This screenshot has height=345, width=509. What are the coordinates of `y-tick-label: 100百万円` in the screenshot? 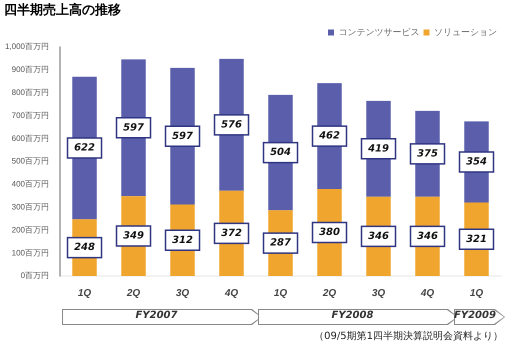 It's located at (31, 253).